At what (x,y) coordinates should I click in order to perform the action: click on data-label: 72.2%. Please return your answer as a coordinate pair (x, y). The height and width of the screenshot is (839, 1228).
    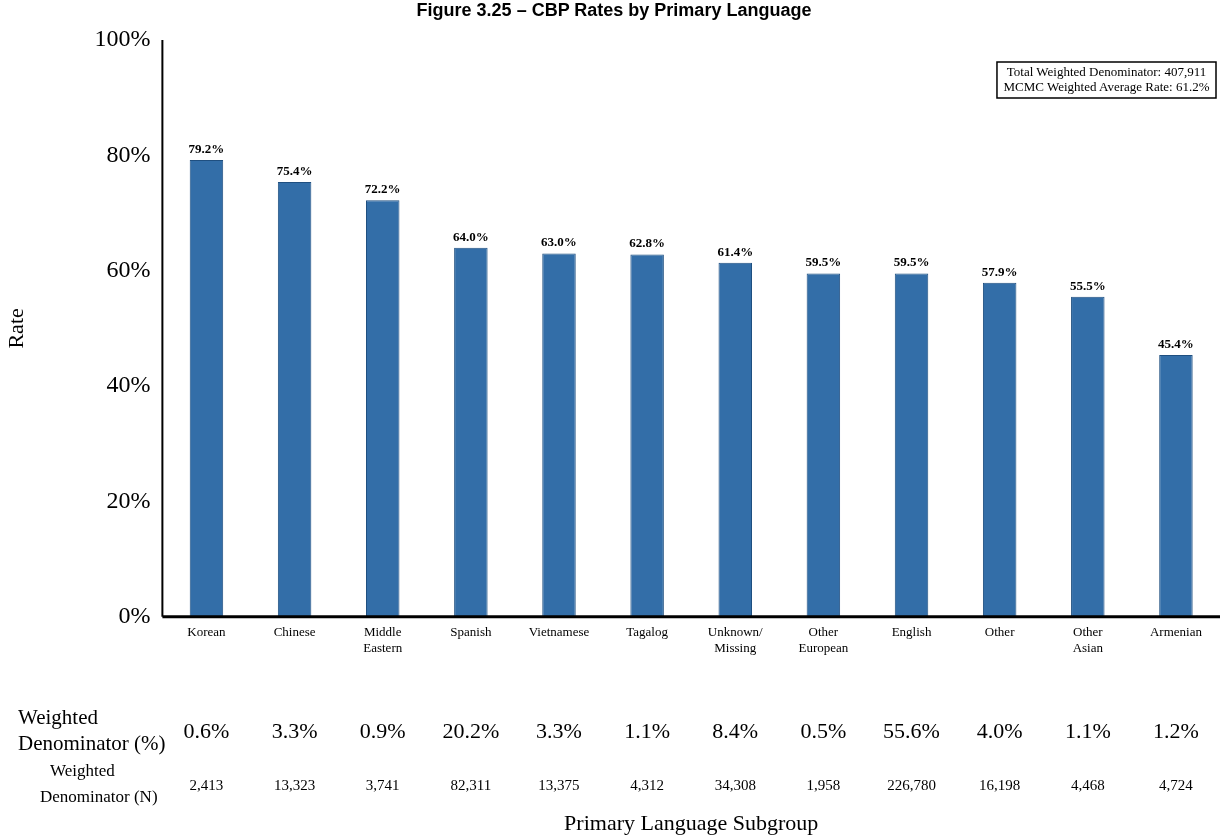
    Looking at the image, I should click on (382, 189).